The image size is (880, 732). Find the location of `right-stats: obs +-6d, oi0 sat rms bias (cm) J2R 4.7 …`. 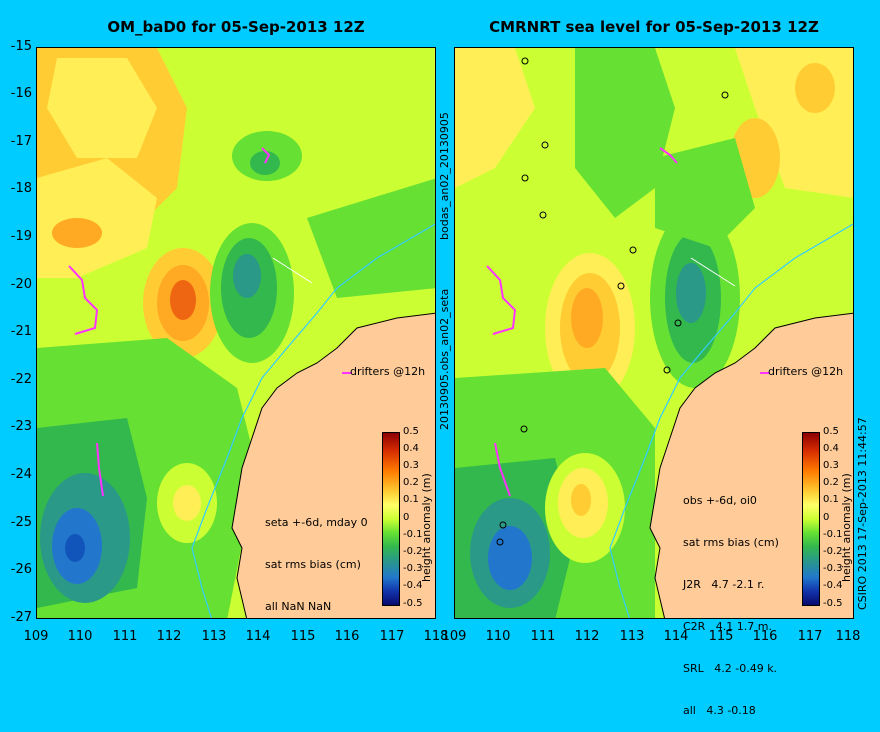

right-stats: obs +-6d, oi0 sat rms bias (cm) J2R 4.7 … is located at coordinates (731, 599).